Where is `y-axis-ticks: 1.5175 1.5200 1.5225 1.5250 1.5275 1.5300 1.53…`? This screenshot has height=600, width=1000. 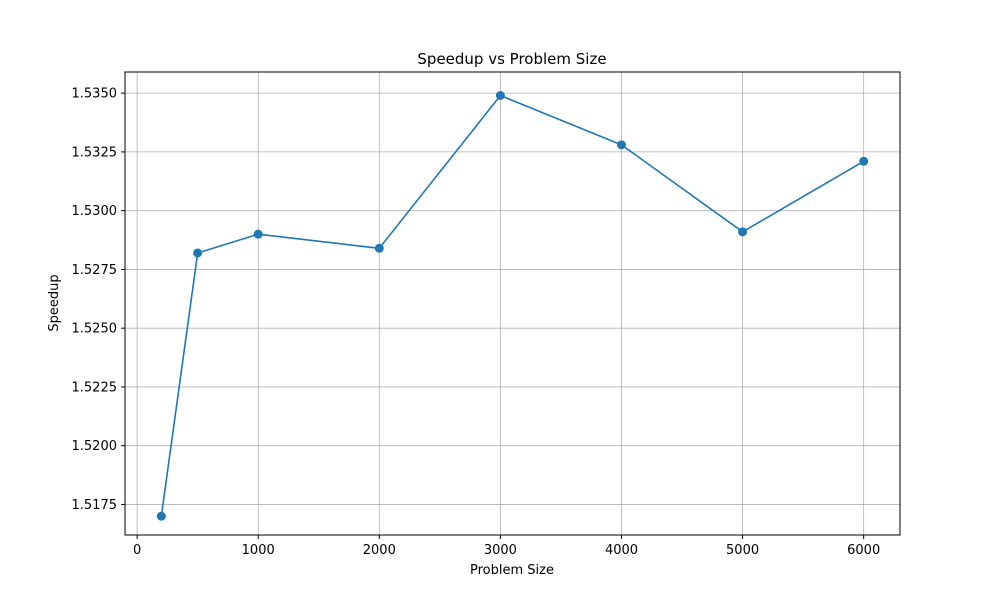
y-axis-ticks: 1.5175 1.5200 1.5225 1.5250 1.5275 1.5300 1.53… is located at coordinates (98, 300).